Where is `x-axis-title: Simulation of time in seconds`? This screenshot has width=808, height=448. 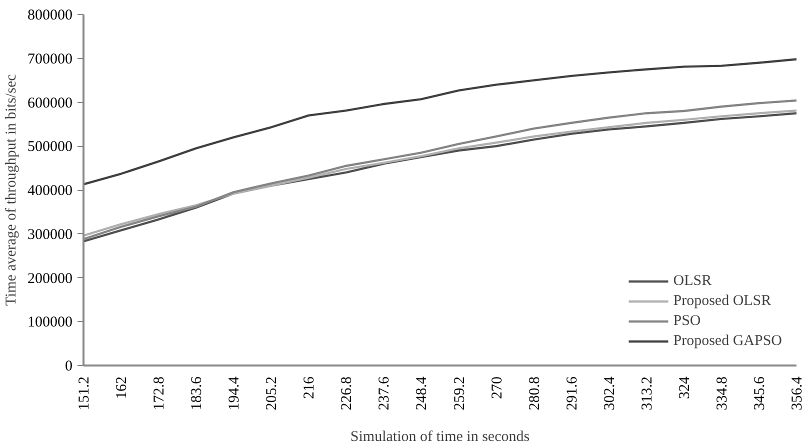 x-axis-title: Simulation of time in seconds is located at coordinates (440, 437).